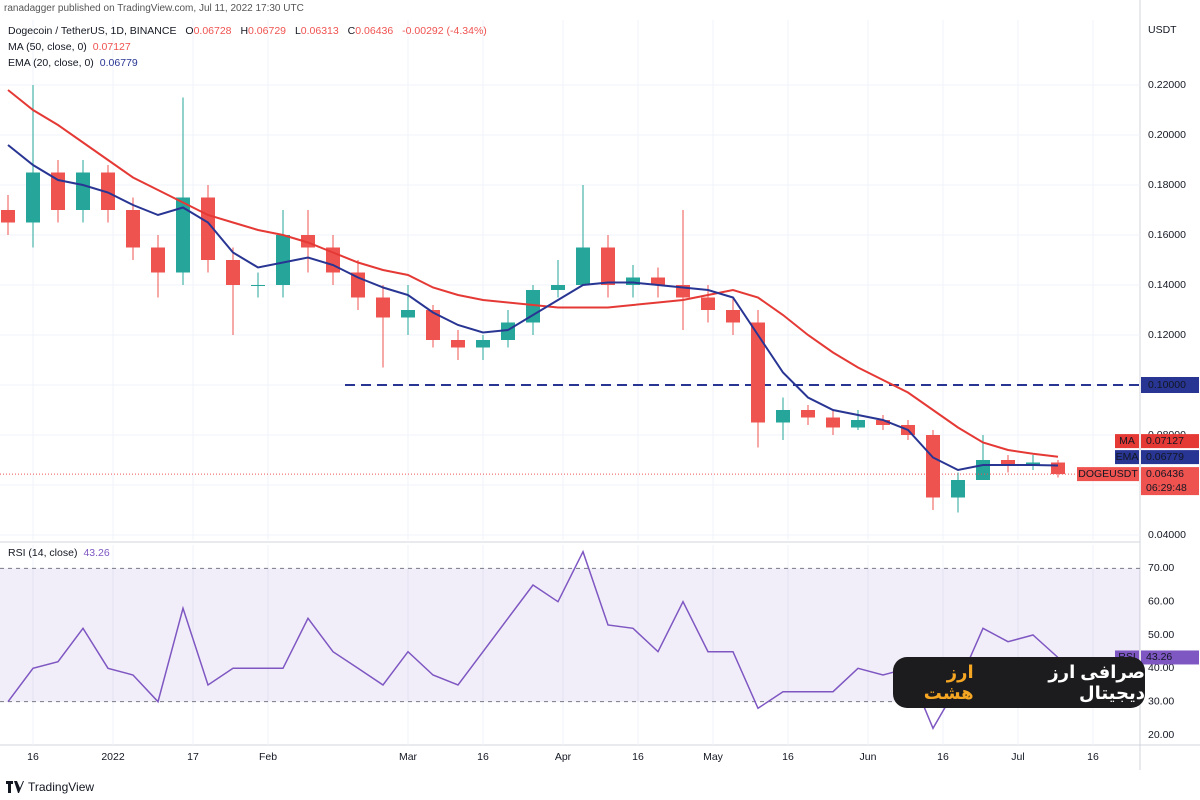 This screenshot has width=1200, height=800. I want to click on watermark-text: صرافی ارز دیجیتال, so click(1096, 682).